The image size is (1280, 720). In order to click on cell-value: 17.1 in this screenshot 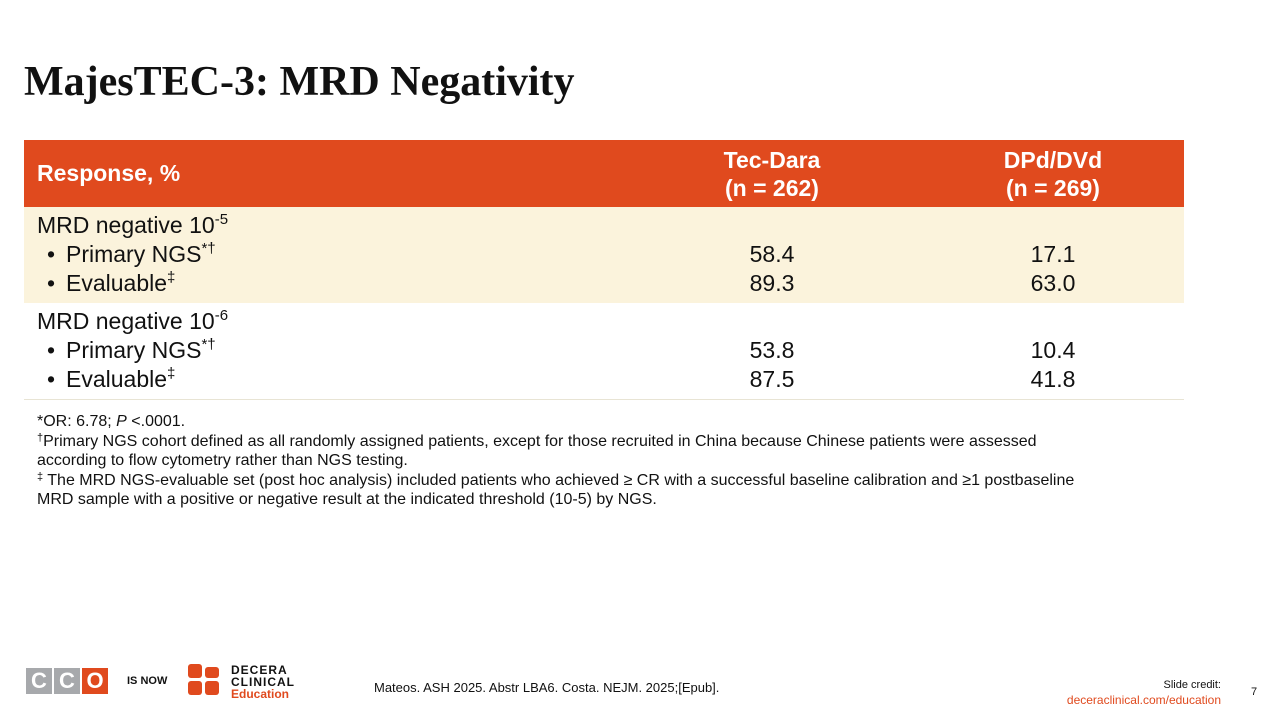, I will do `click(1053, 254)`.